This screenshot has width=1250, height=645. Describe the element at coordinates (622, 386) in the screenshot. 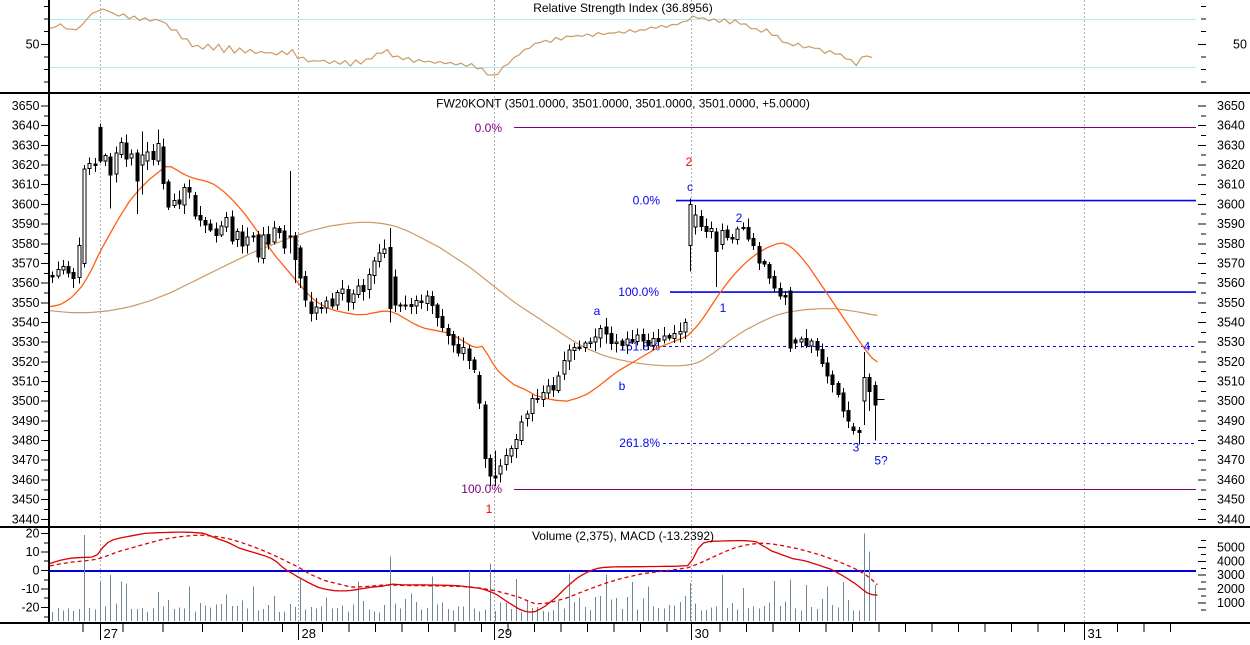

I see `svg-text: b` at that location.